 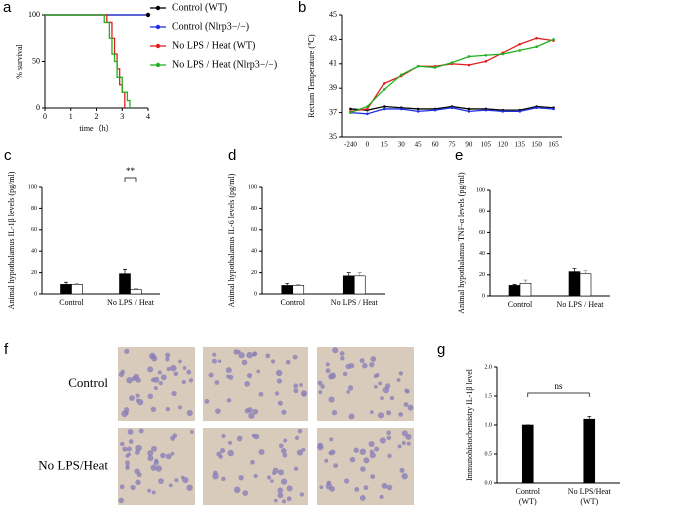 I want to click on x-tick-label: 3, so click(x=122, y=116).